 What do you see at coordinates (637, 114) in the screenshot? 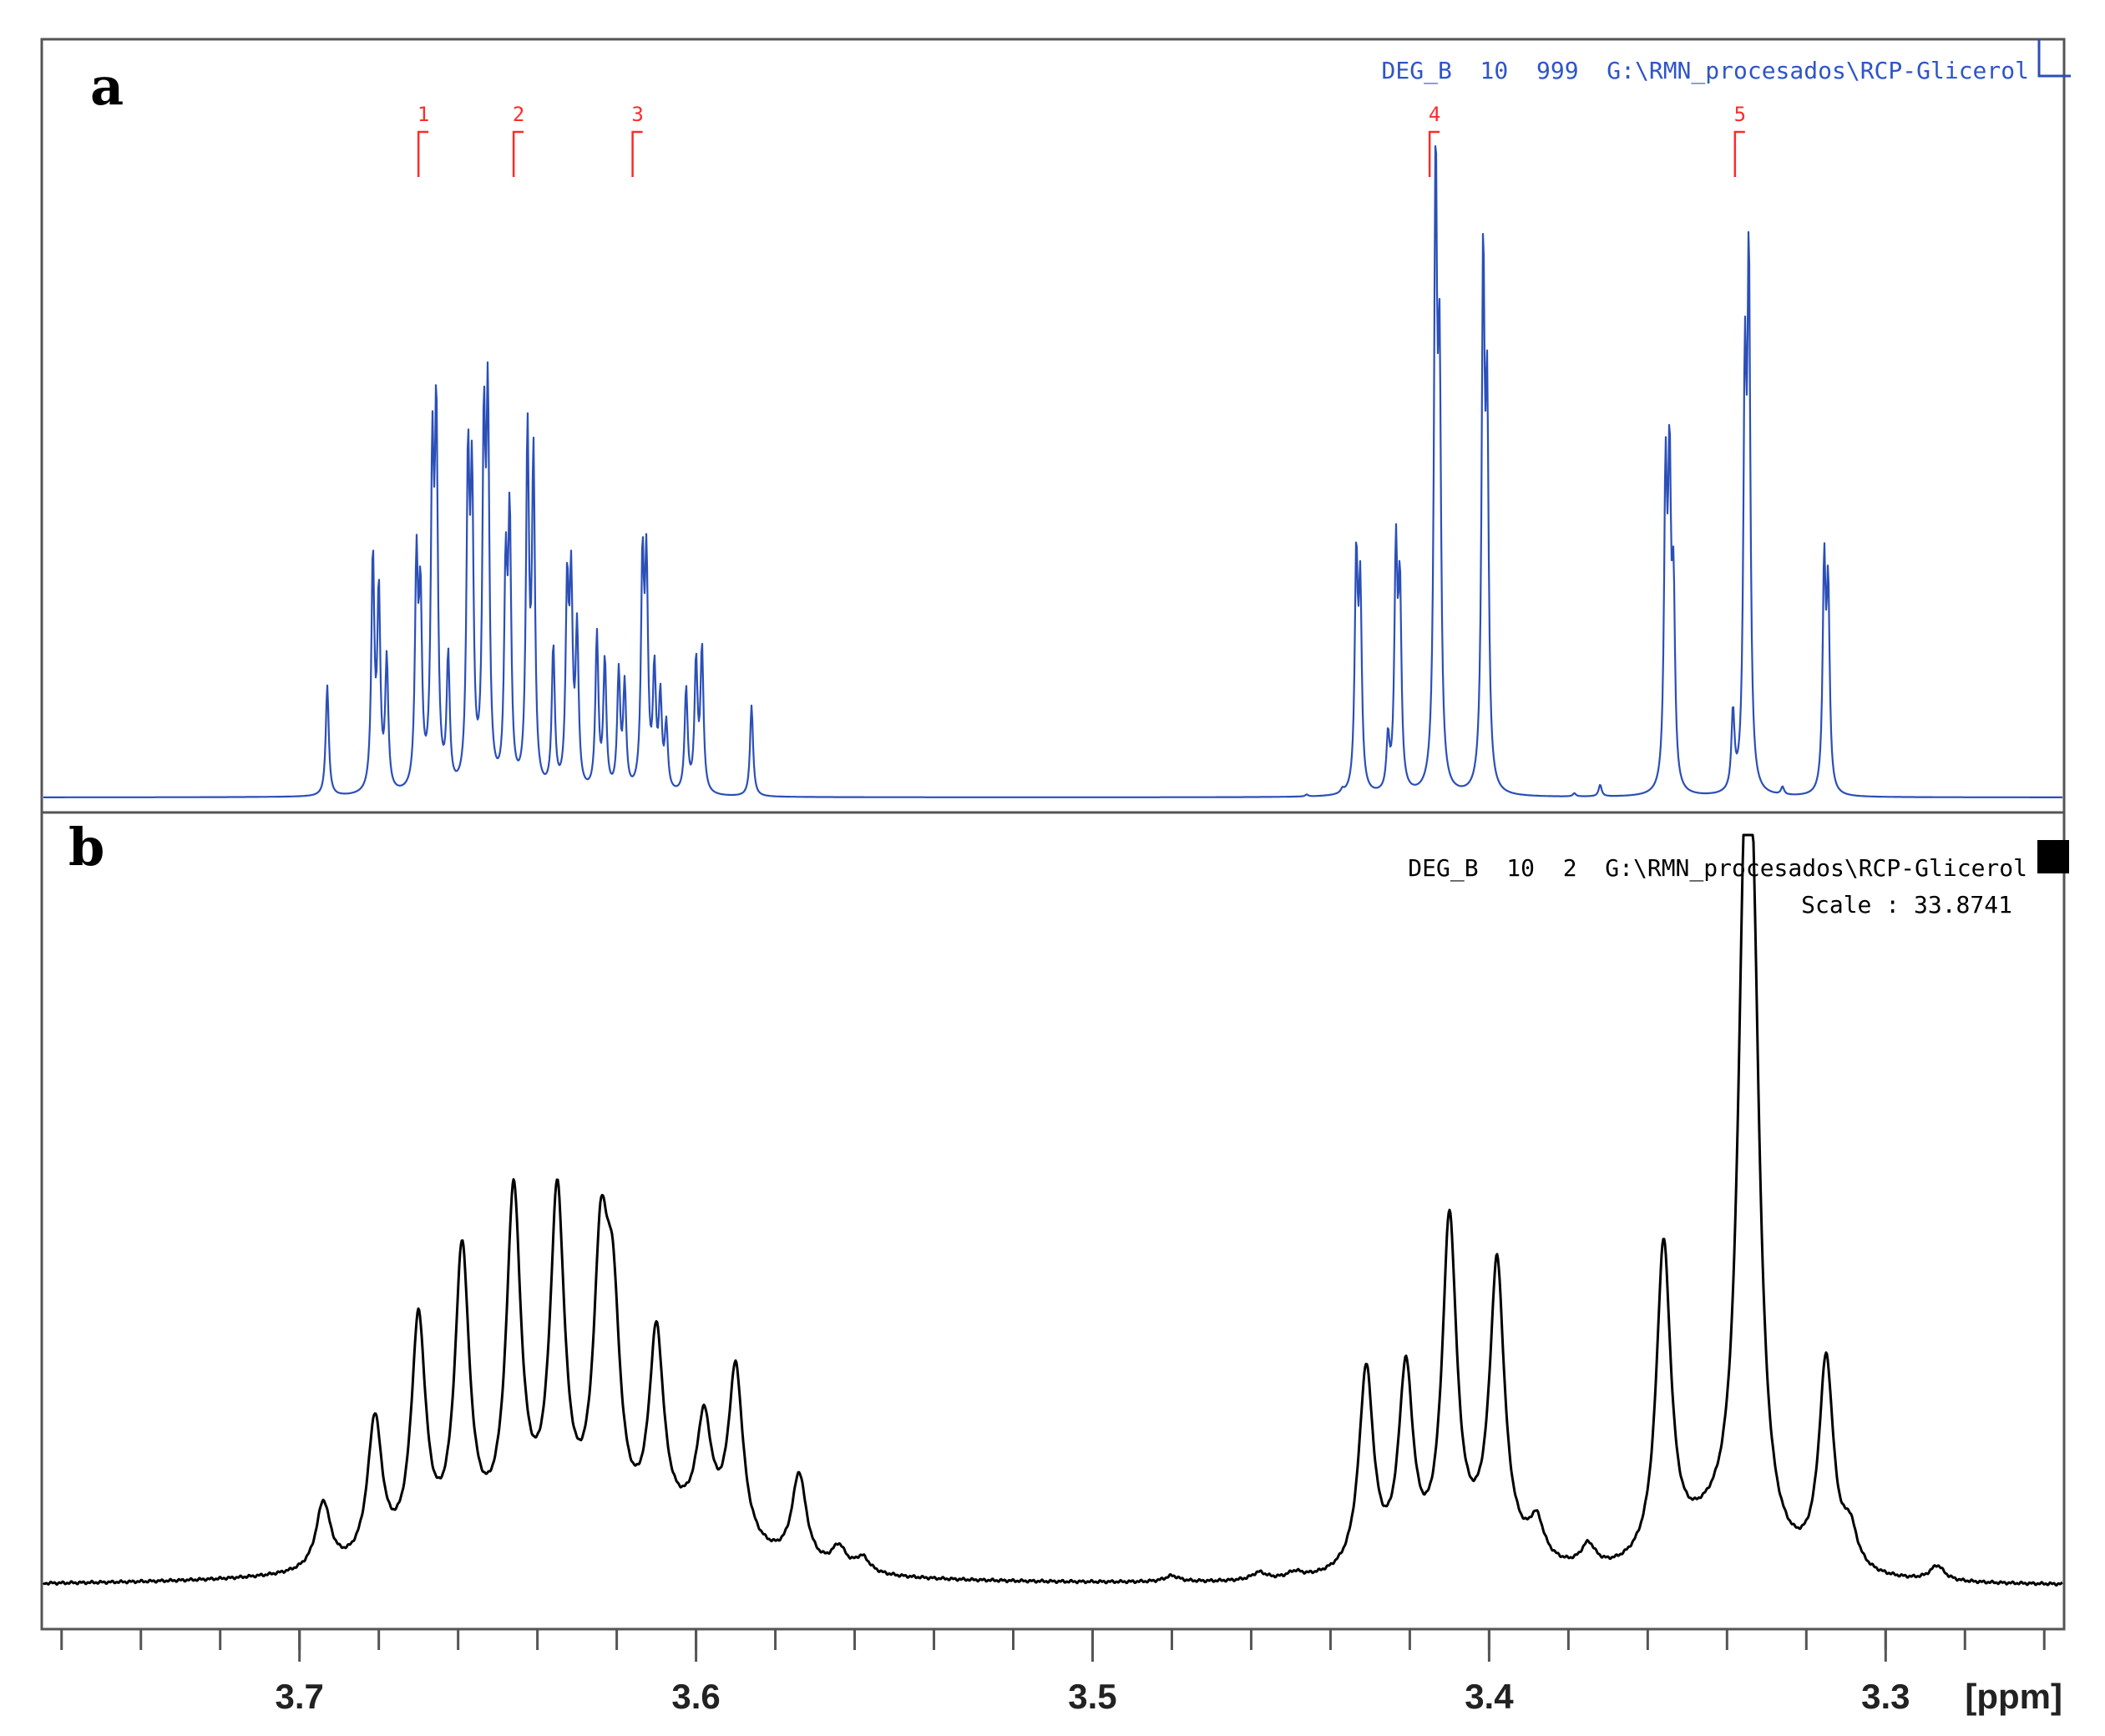
I see `peak-marker-label: 3` at bounding box center [637, 114].